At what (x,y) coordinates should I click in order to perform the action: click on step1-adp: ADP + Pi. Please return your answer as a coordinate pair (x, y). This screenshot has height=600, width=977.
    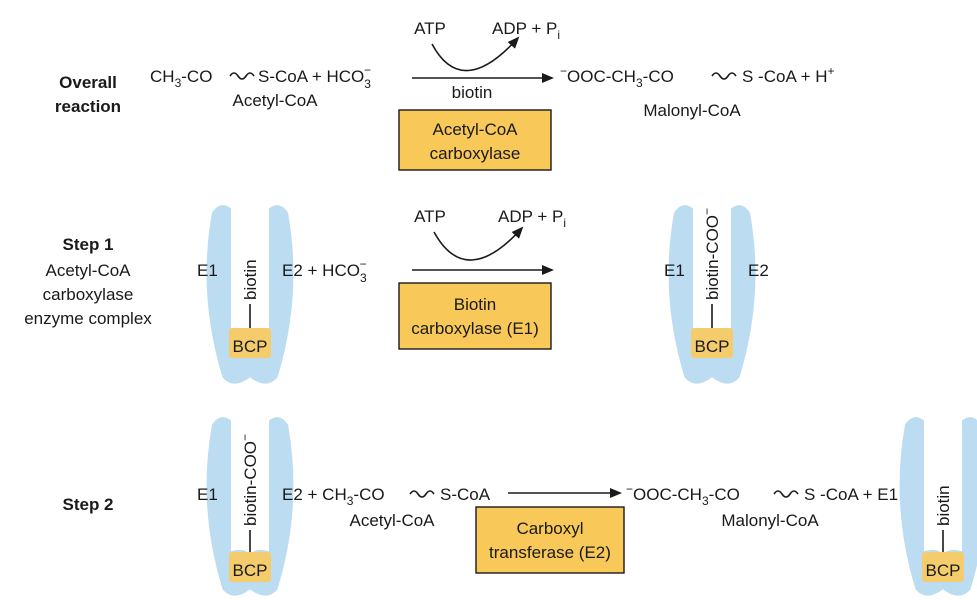
    Looking at the image, I should click on (532, 218).